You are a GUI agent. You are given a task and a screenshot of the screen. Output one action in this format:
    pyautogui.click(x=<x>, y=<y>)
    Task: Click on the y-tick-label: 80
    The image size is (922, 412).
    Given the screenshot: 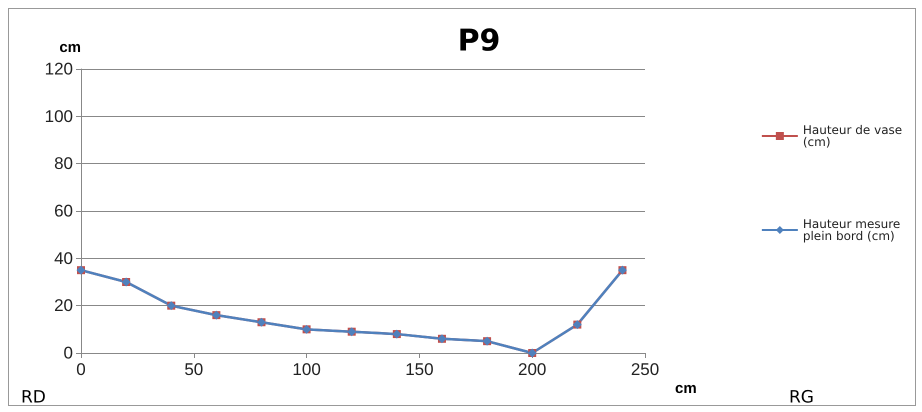 What is the action you would take?
    pyautogui.click(x=63, y=164)
    